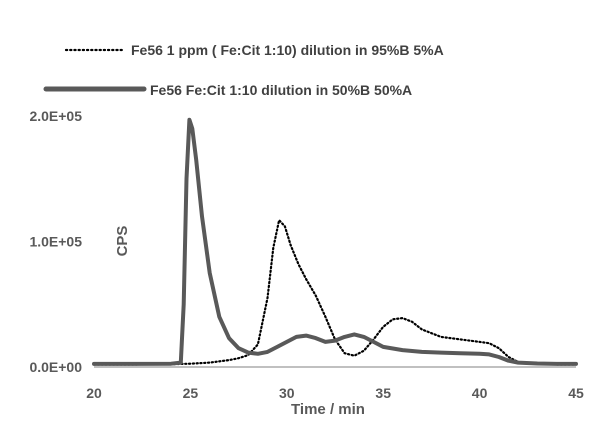  Describe the element at coordinates (191, 393) in the screenshot. I see `x-tick-label: 25` at that location.